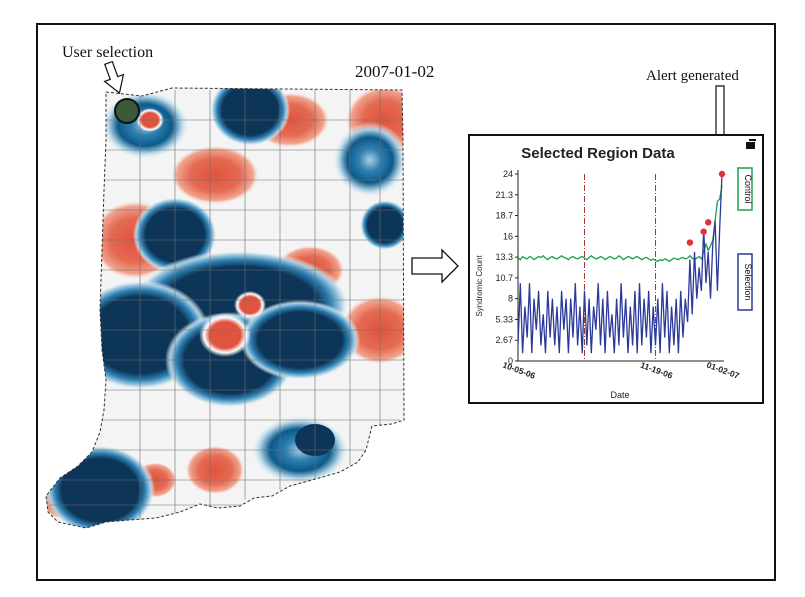  What do you see at coordinates (504, 340) in the screenshot?
I see `y-tick-label: 2.67` at bounding box center [504, 340].